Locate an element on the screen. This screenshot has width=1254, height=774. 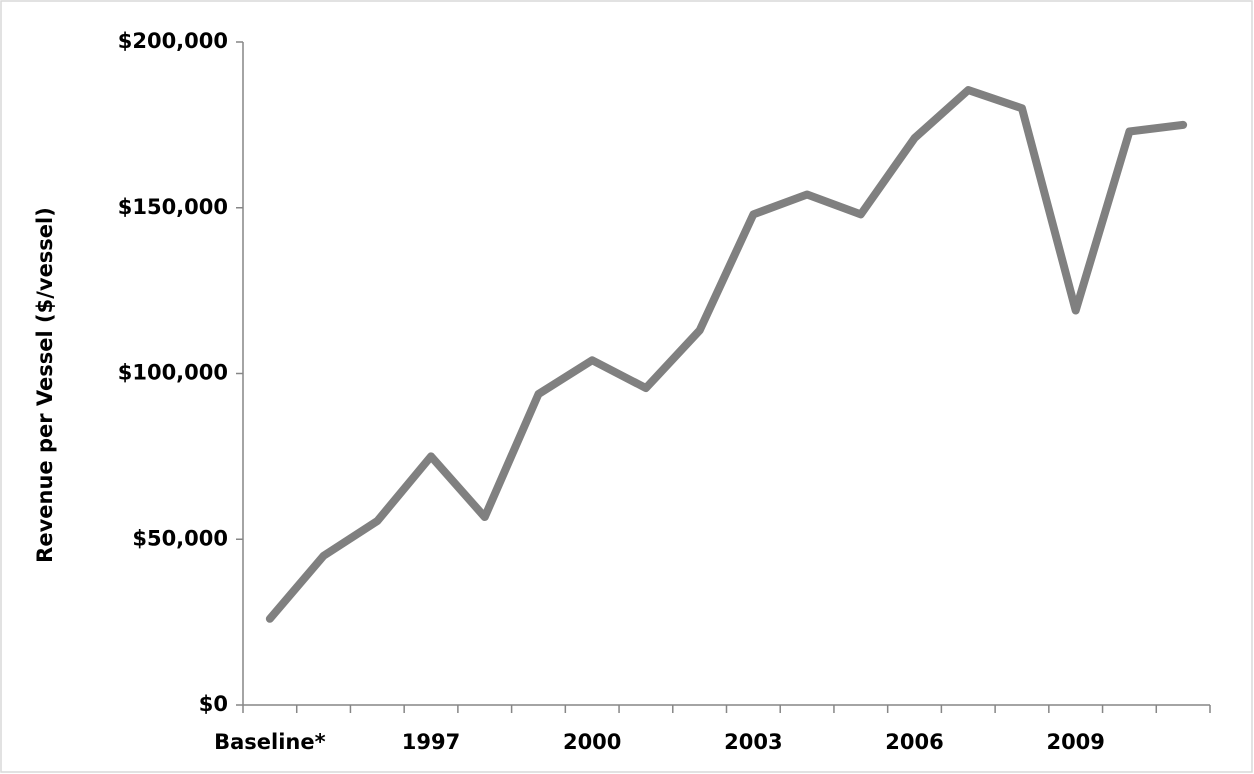
y-tick-label: $50,000 is located at coordinates (180, 538).